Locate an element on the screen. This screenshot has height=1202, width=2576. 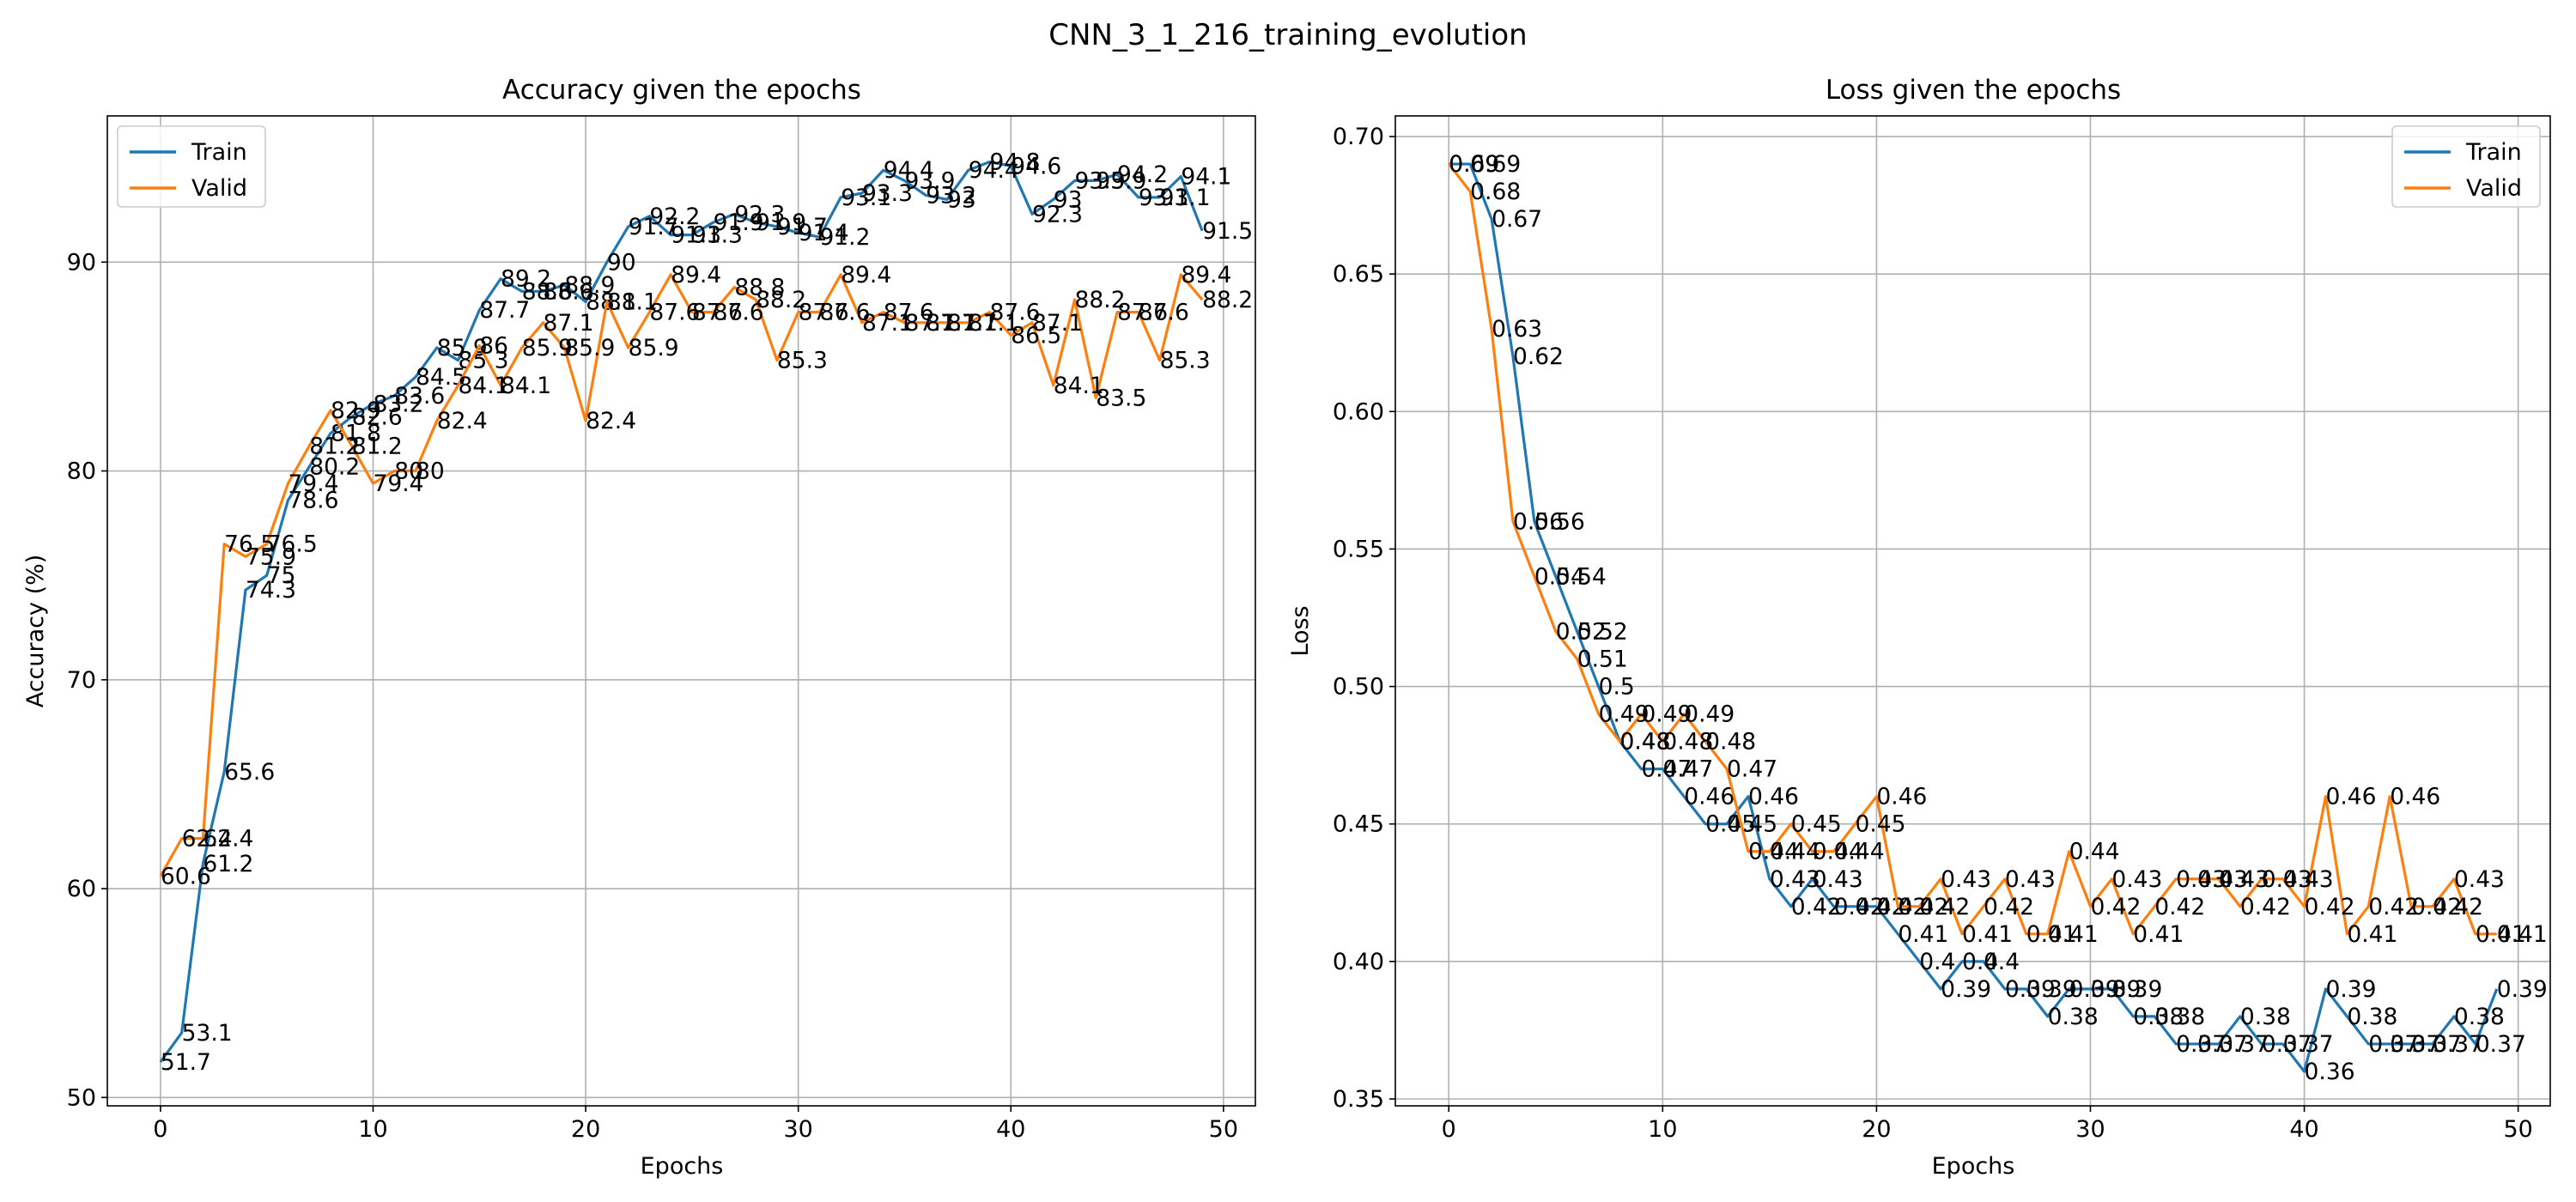
loss-x-tick-label: 20 is located at coordinates (1877, 1129).